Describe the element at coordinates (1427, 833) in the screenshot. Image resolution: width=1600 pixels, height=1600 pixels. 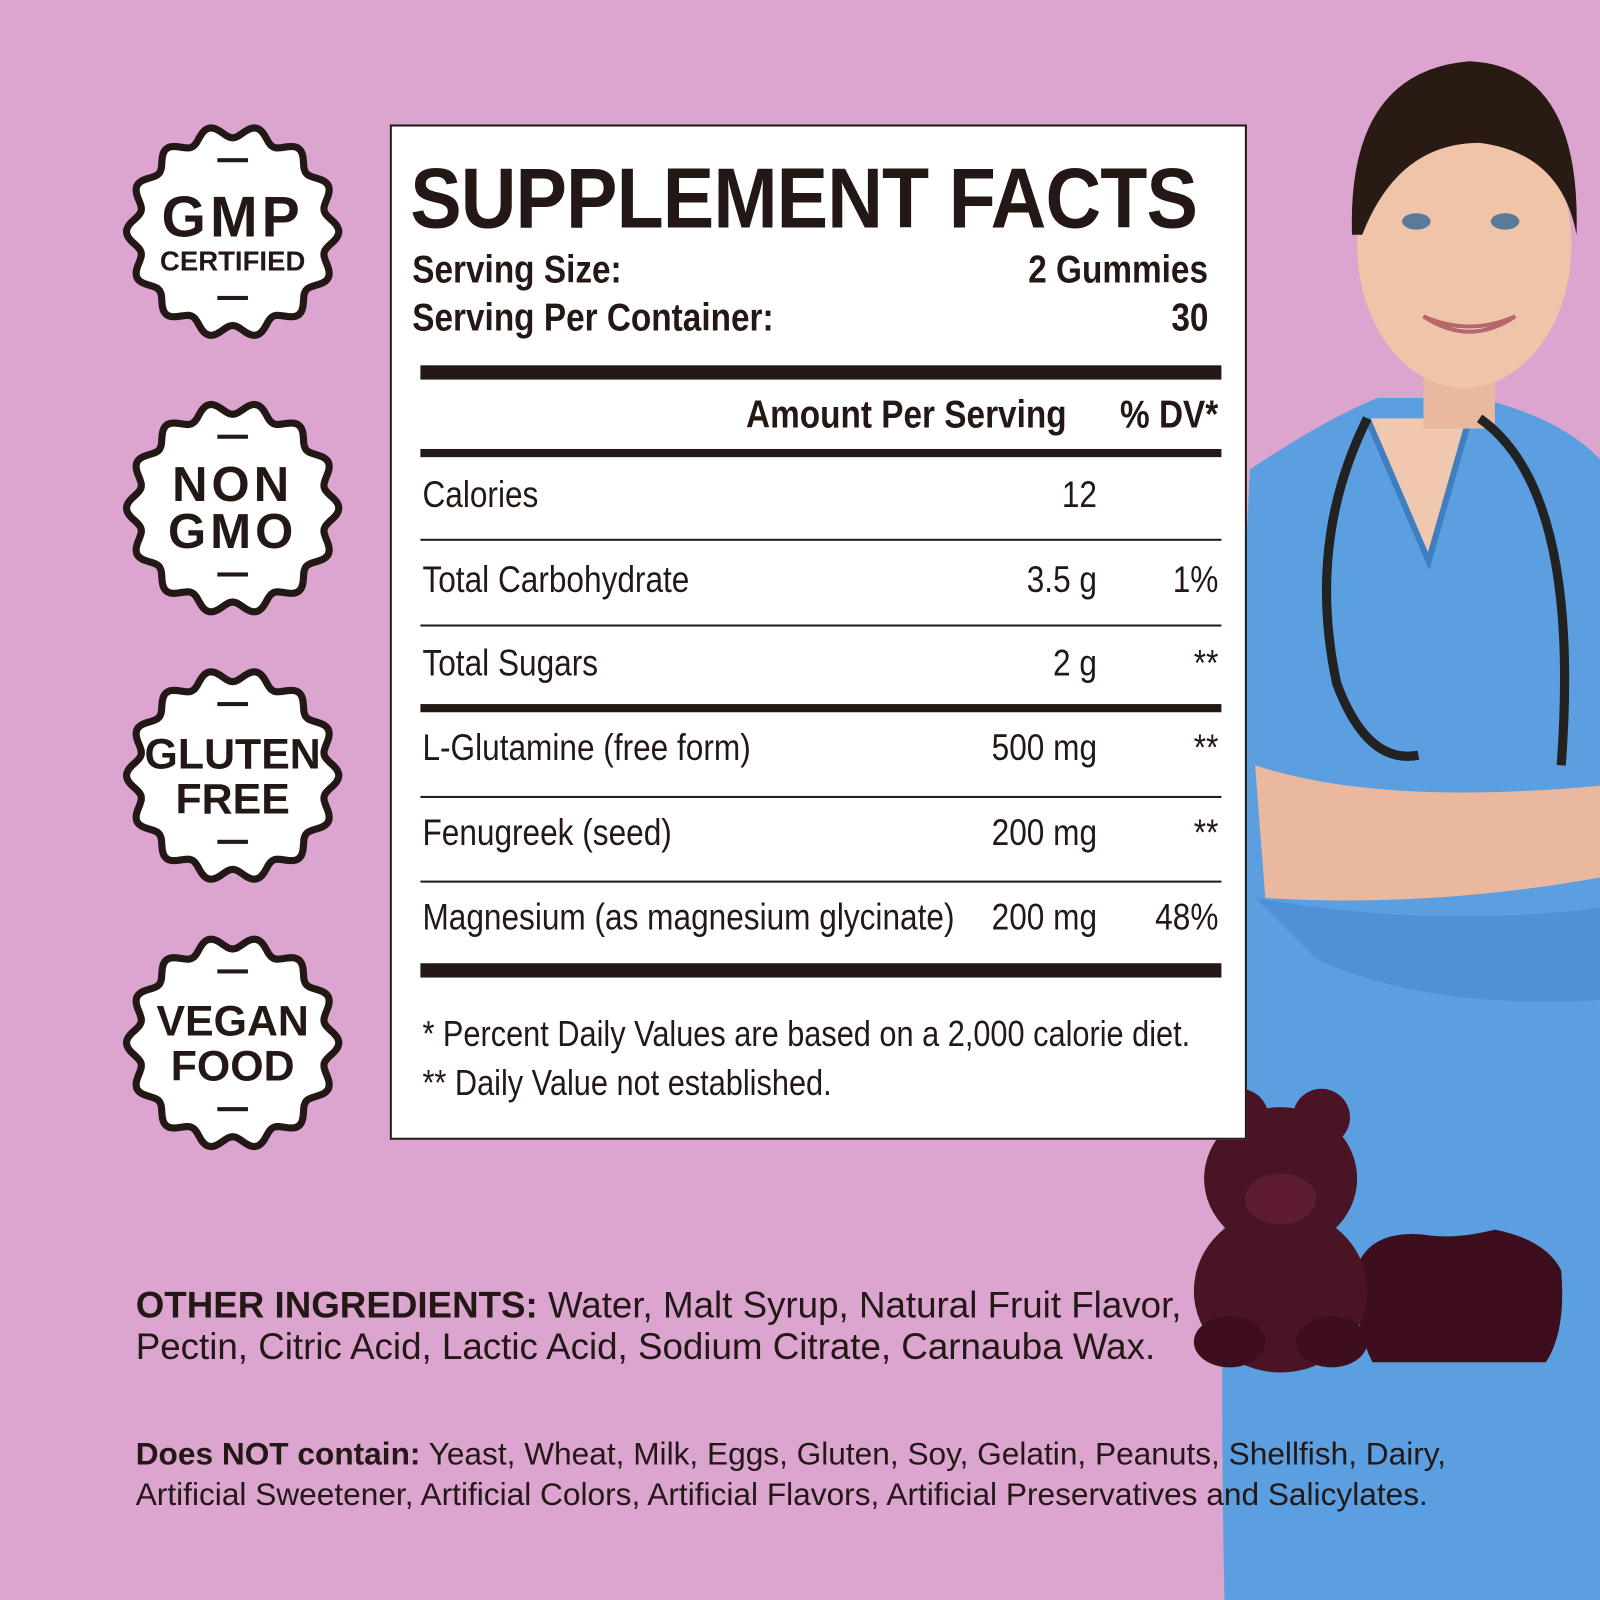
I see `crossed-arms` at that location.